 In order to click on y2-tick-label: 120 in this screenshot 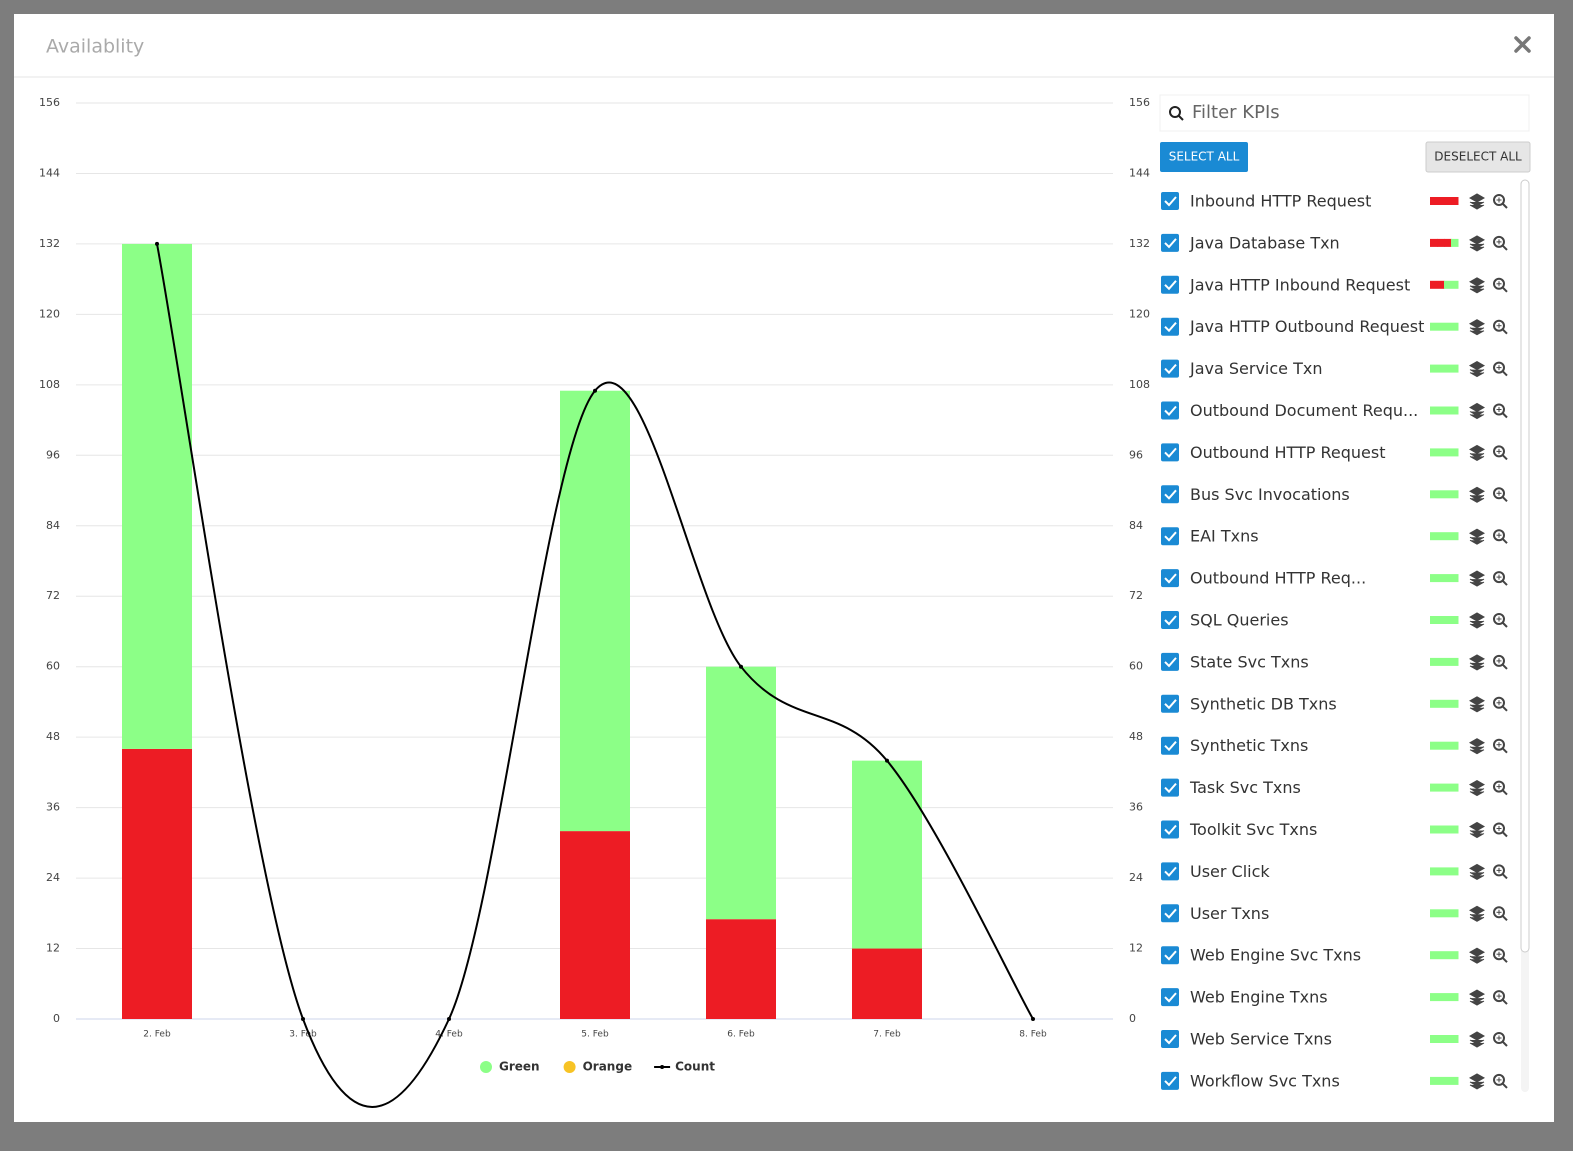, I will do `click(1139, 313)`.